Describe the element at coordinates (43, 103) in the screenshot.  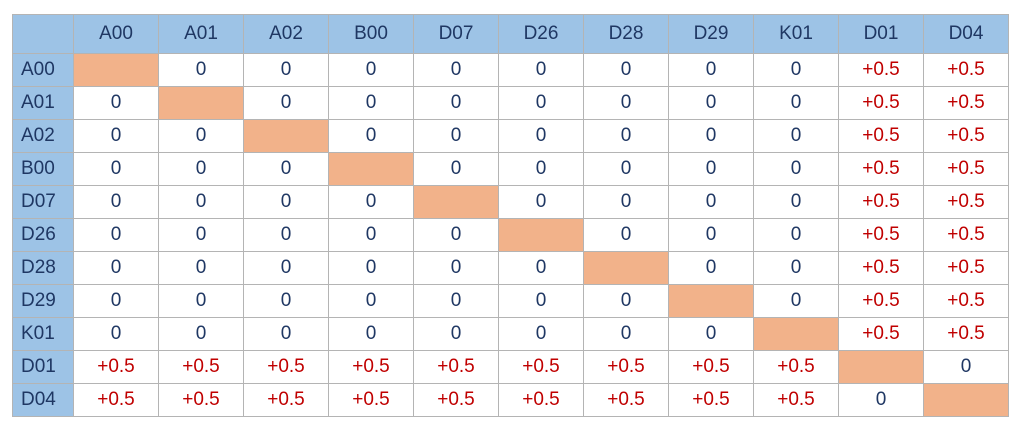
I see `row-header-a01: A01` at that location.